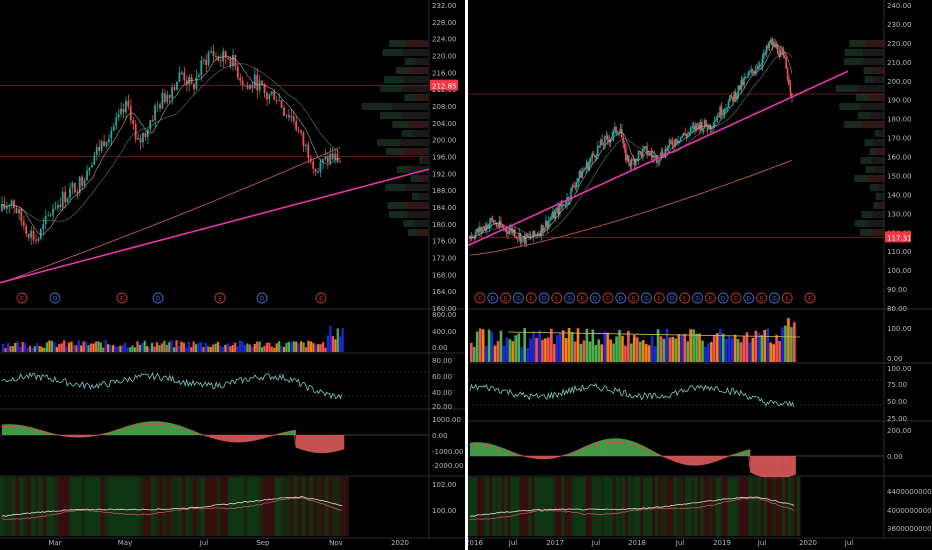 This screenshot has width=932, height=550. What do you see at coordinates (899, 139) in the screenshot?
I see `price-tick-label: 170.00` at bounding box center [899, 139].